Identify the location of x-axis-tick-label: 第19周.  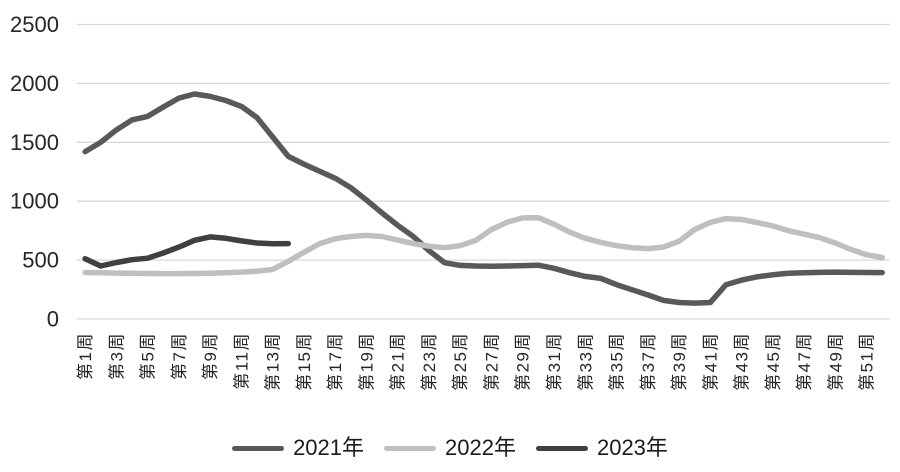
(366, 361).